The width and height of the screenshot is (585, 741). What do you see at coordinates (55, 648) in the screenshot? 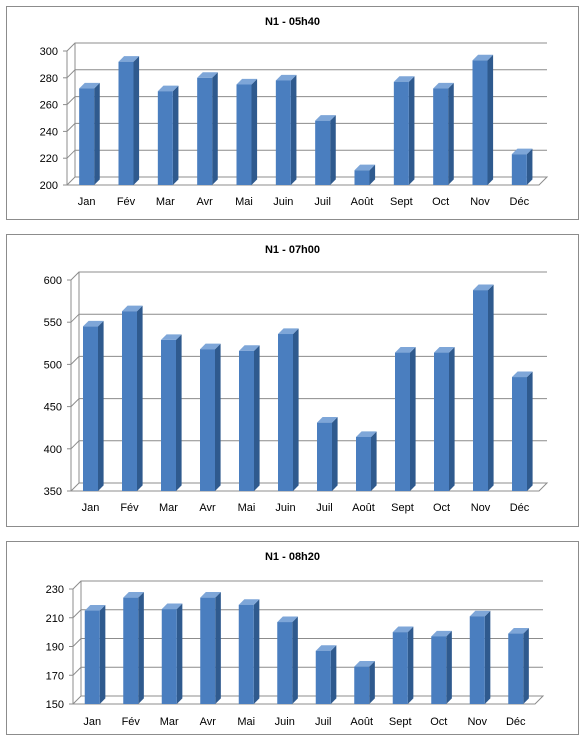
I see `y-tick-label: 190` at bounding box center [55, 648].